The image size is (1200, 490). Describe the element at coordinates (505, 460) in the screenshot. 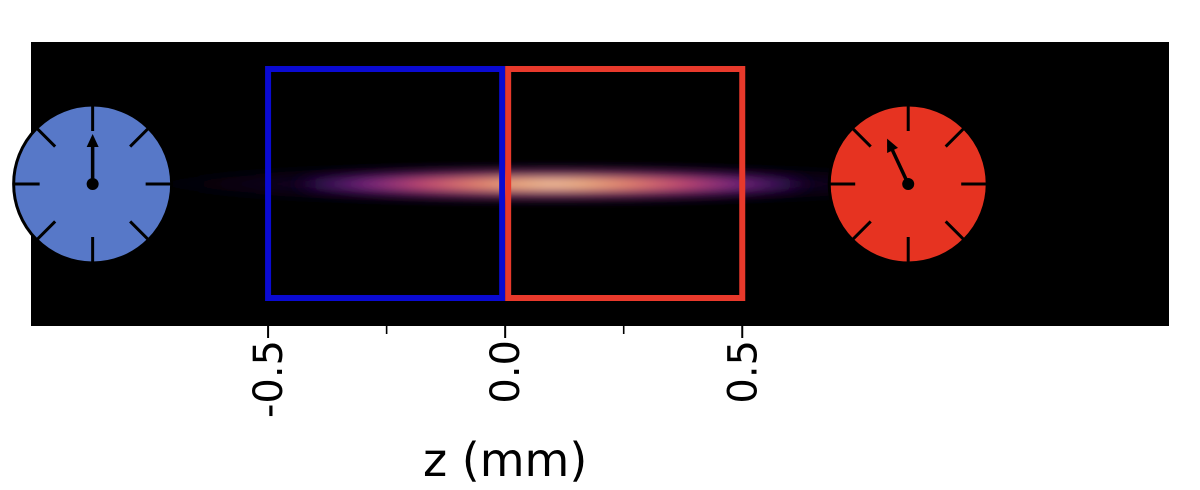

I see `x-axis-label: z (mm)` at that location.